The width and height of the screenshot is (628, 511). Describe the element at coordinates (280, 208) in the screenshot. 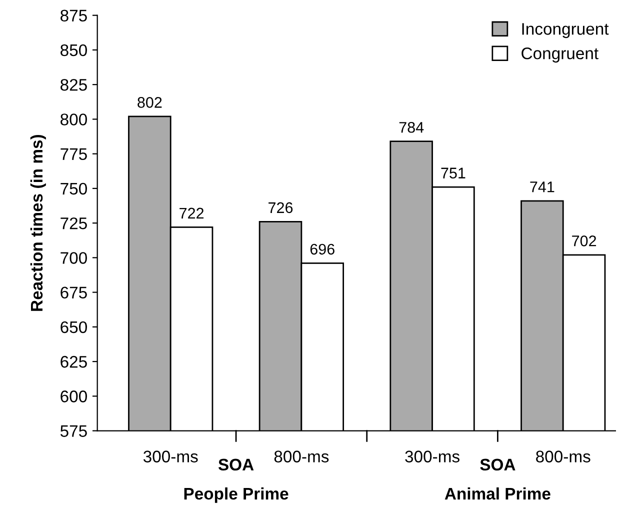

I see `data-label: 726` at that location.